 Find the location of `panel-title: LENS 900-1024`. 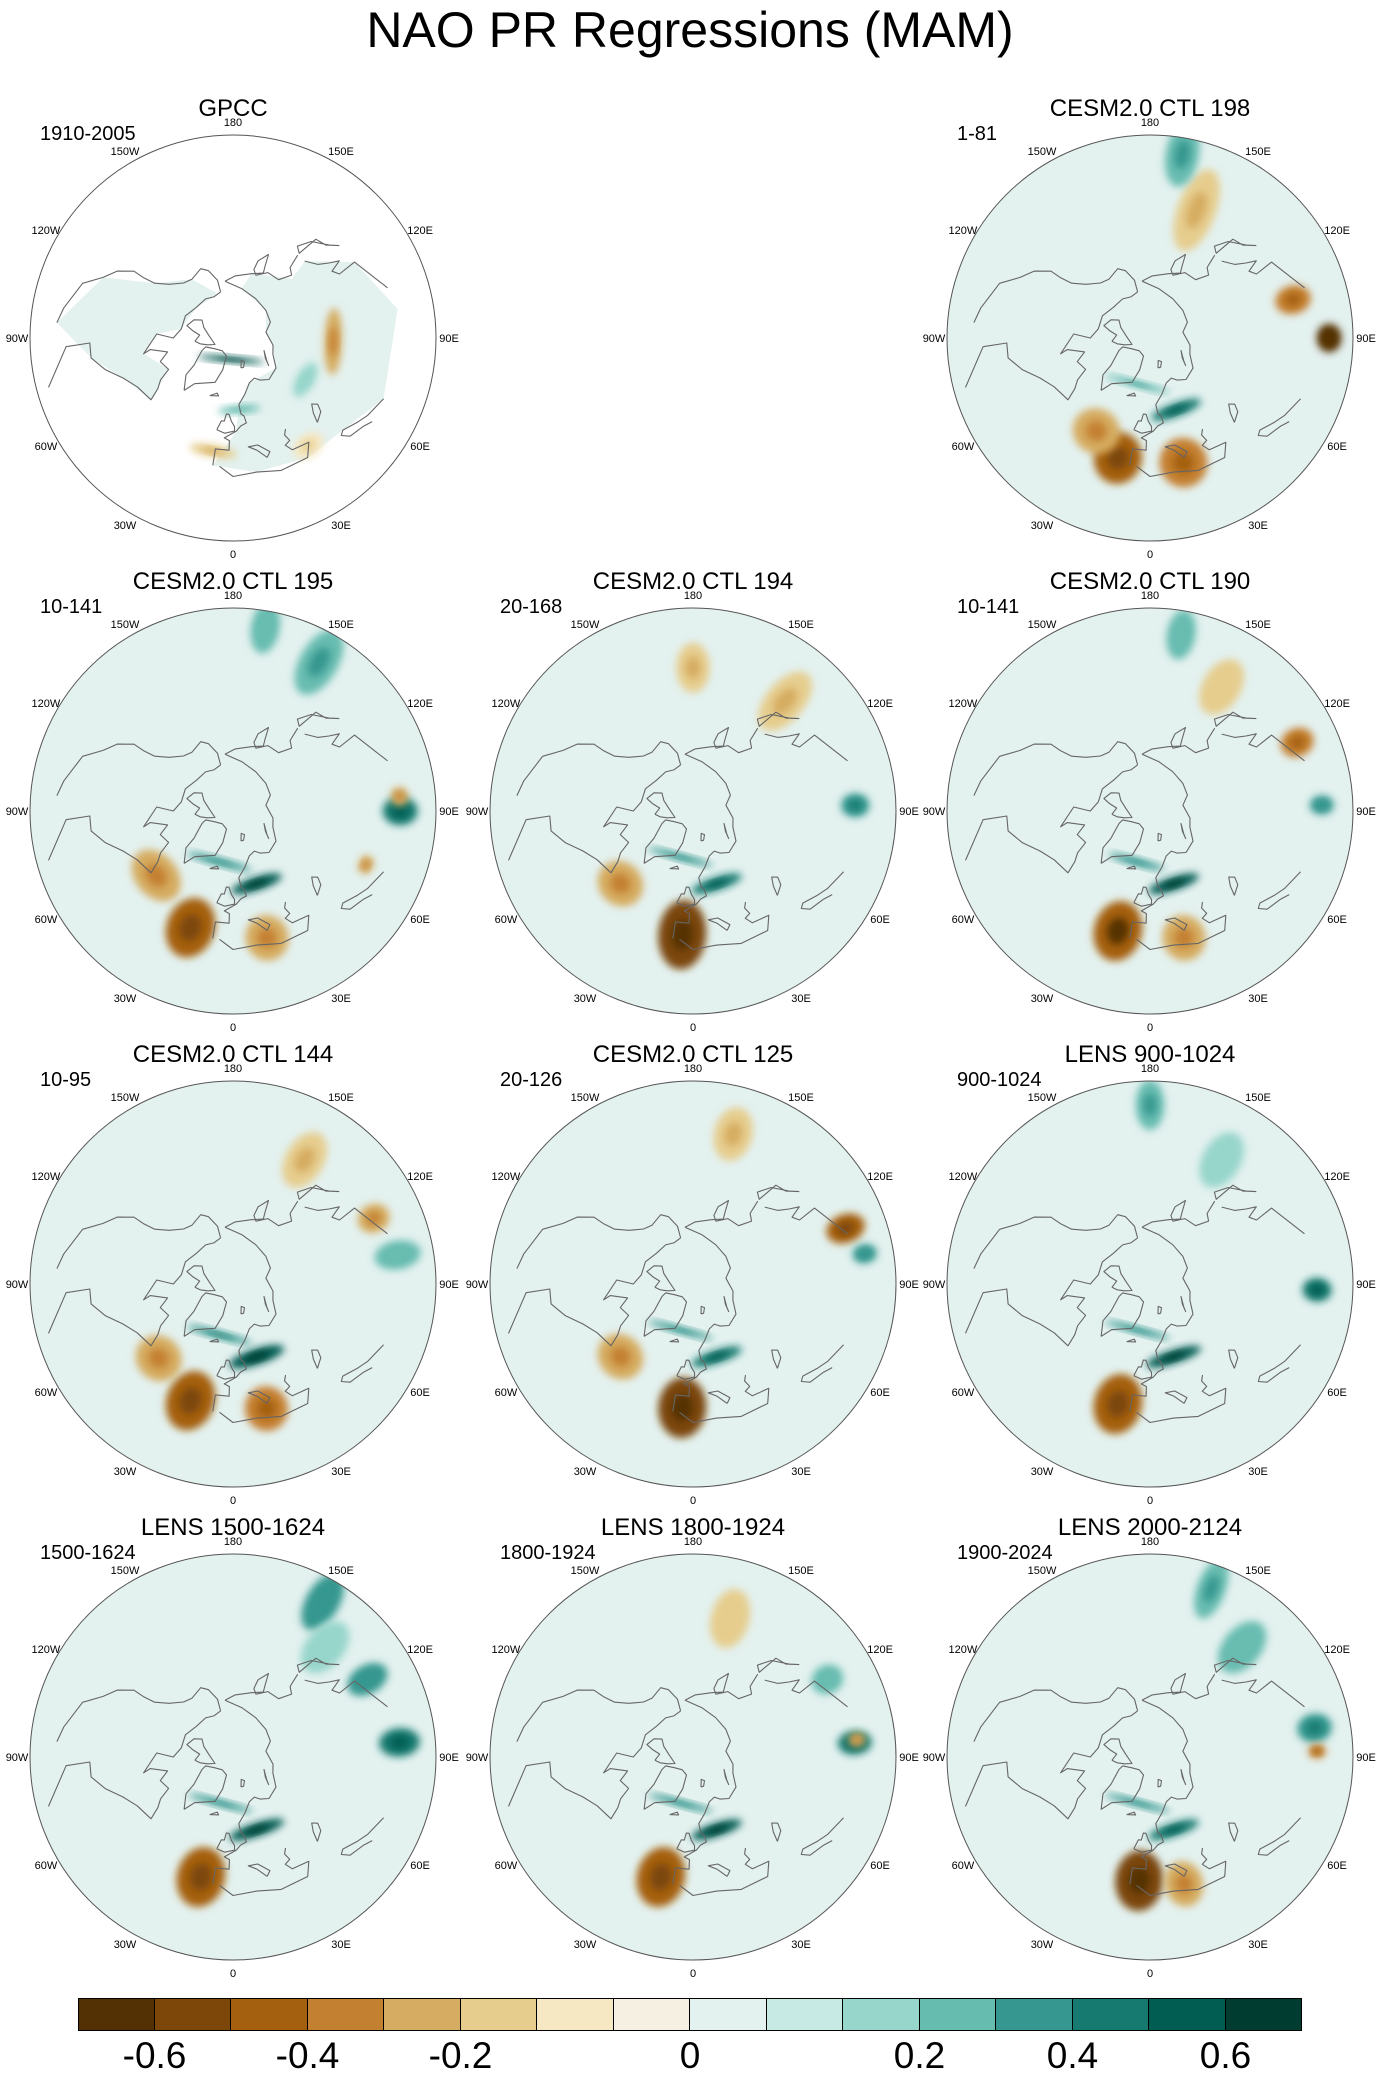

panel-title: LENS 900-1024 is located at coordinates (1150, 1054).